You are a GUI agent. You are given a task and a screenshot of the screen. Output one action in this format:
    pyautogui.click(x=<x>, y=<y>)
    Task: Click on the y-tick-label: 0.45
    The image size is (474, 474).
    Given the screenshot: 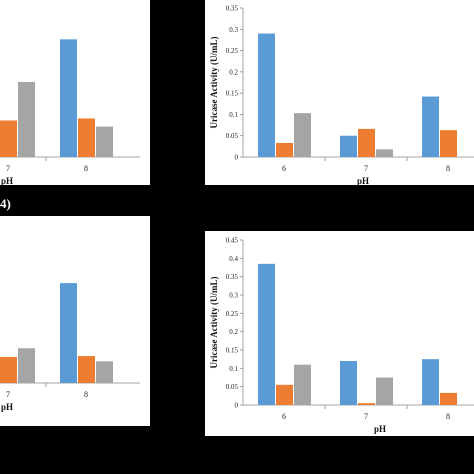 What is the action you would take?
    pyautogui.click(x=232, y=241)
    